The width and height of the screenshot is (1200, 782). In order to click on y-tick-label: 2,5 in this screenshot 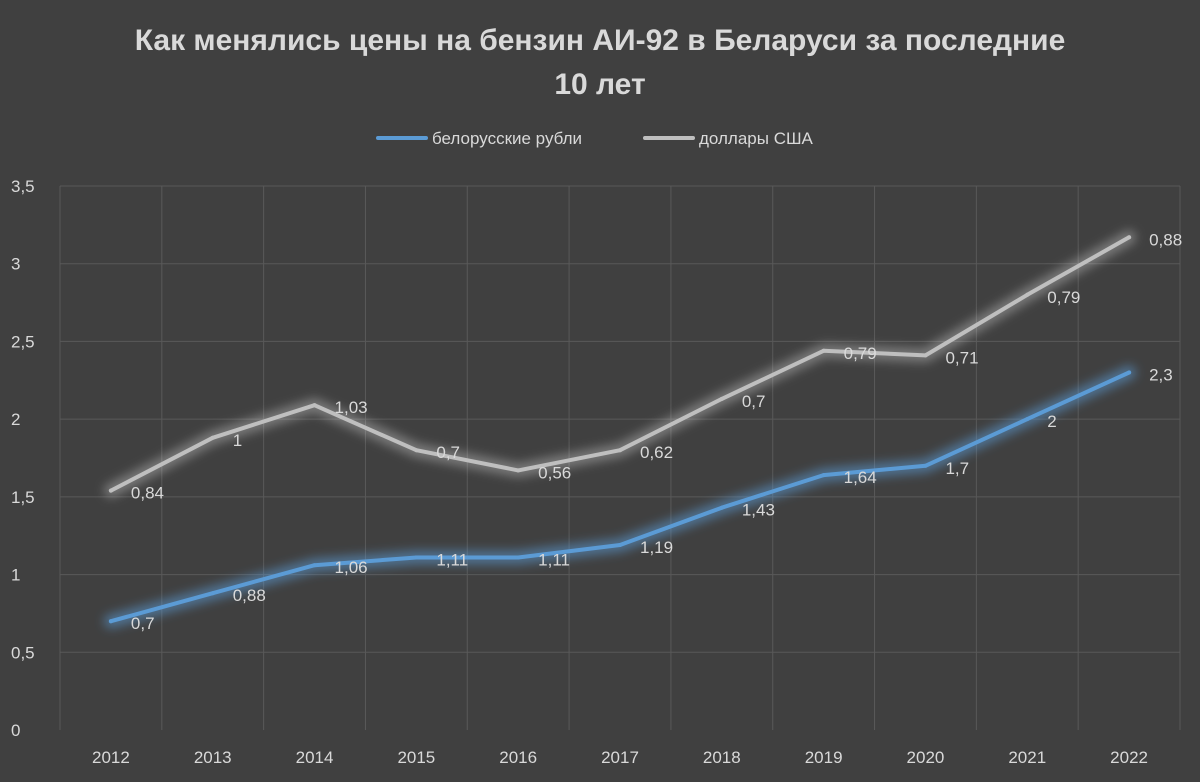, I will do `click(23, 341)`.